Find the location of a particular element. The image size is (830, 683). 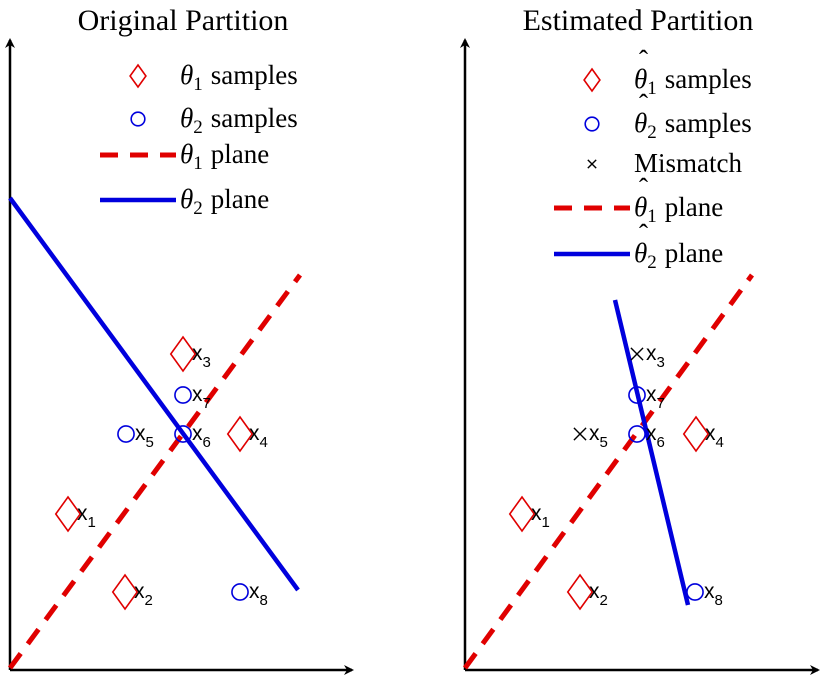

legend-item: θ2 samples is located at coordinates (214, 120).